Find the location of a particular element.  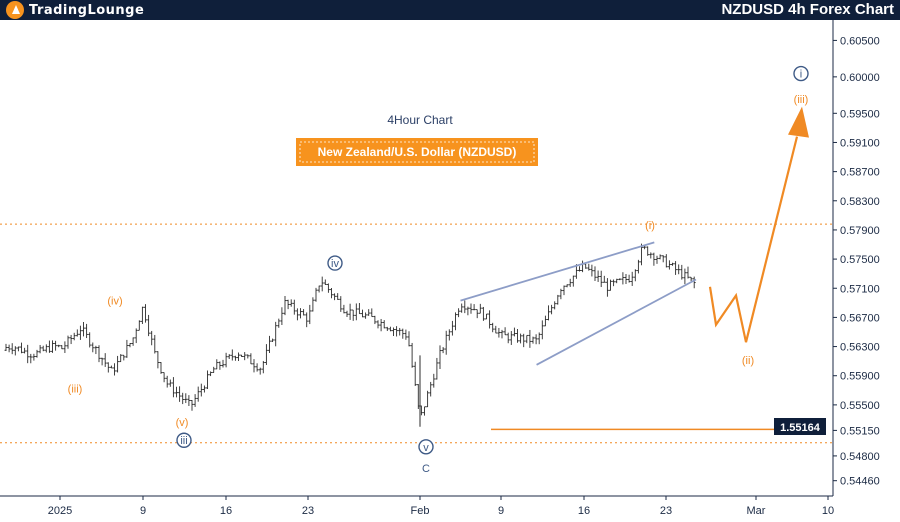

y-tick-label: 0.56700 is located at coordinates (860, 318).